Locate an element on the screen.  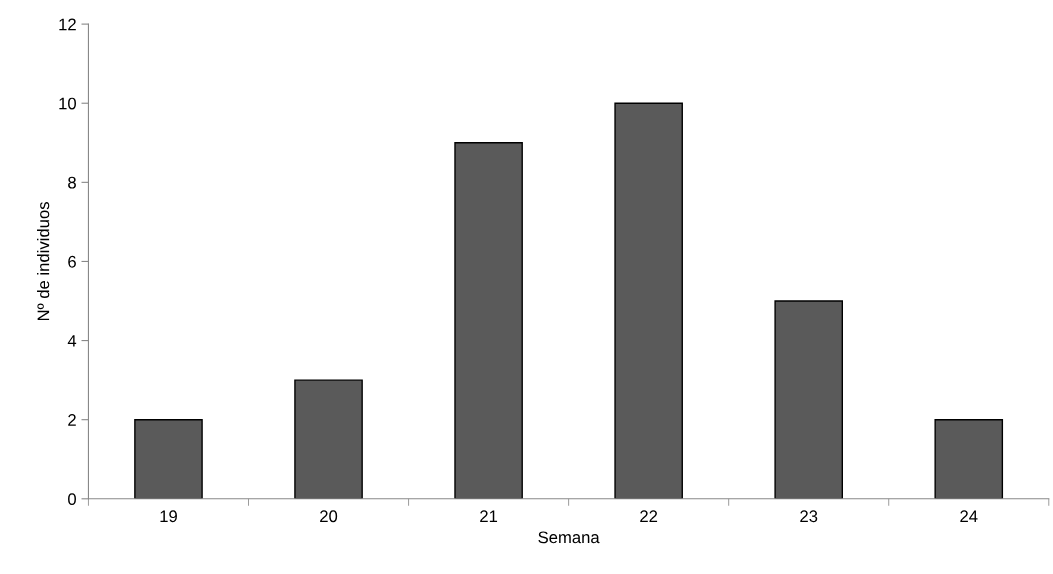
y-tick-label: 6 is located at coordinates (72, 261).